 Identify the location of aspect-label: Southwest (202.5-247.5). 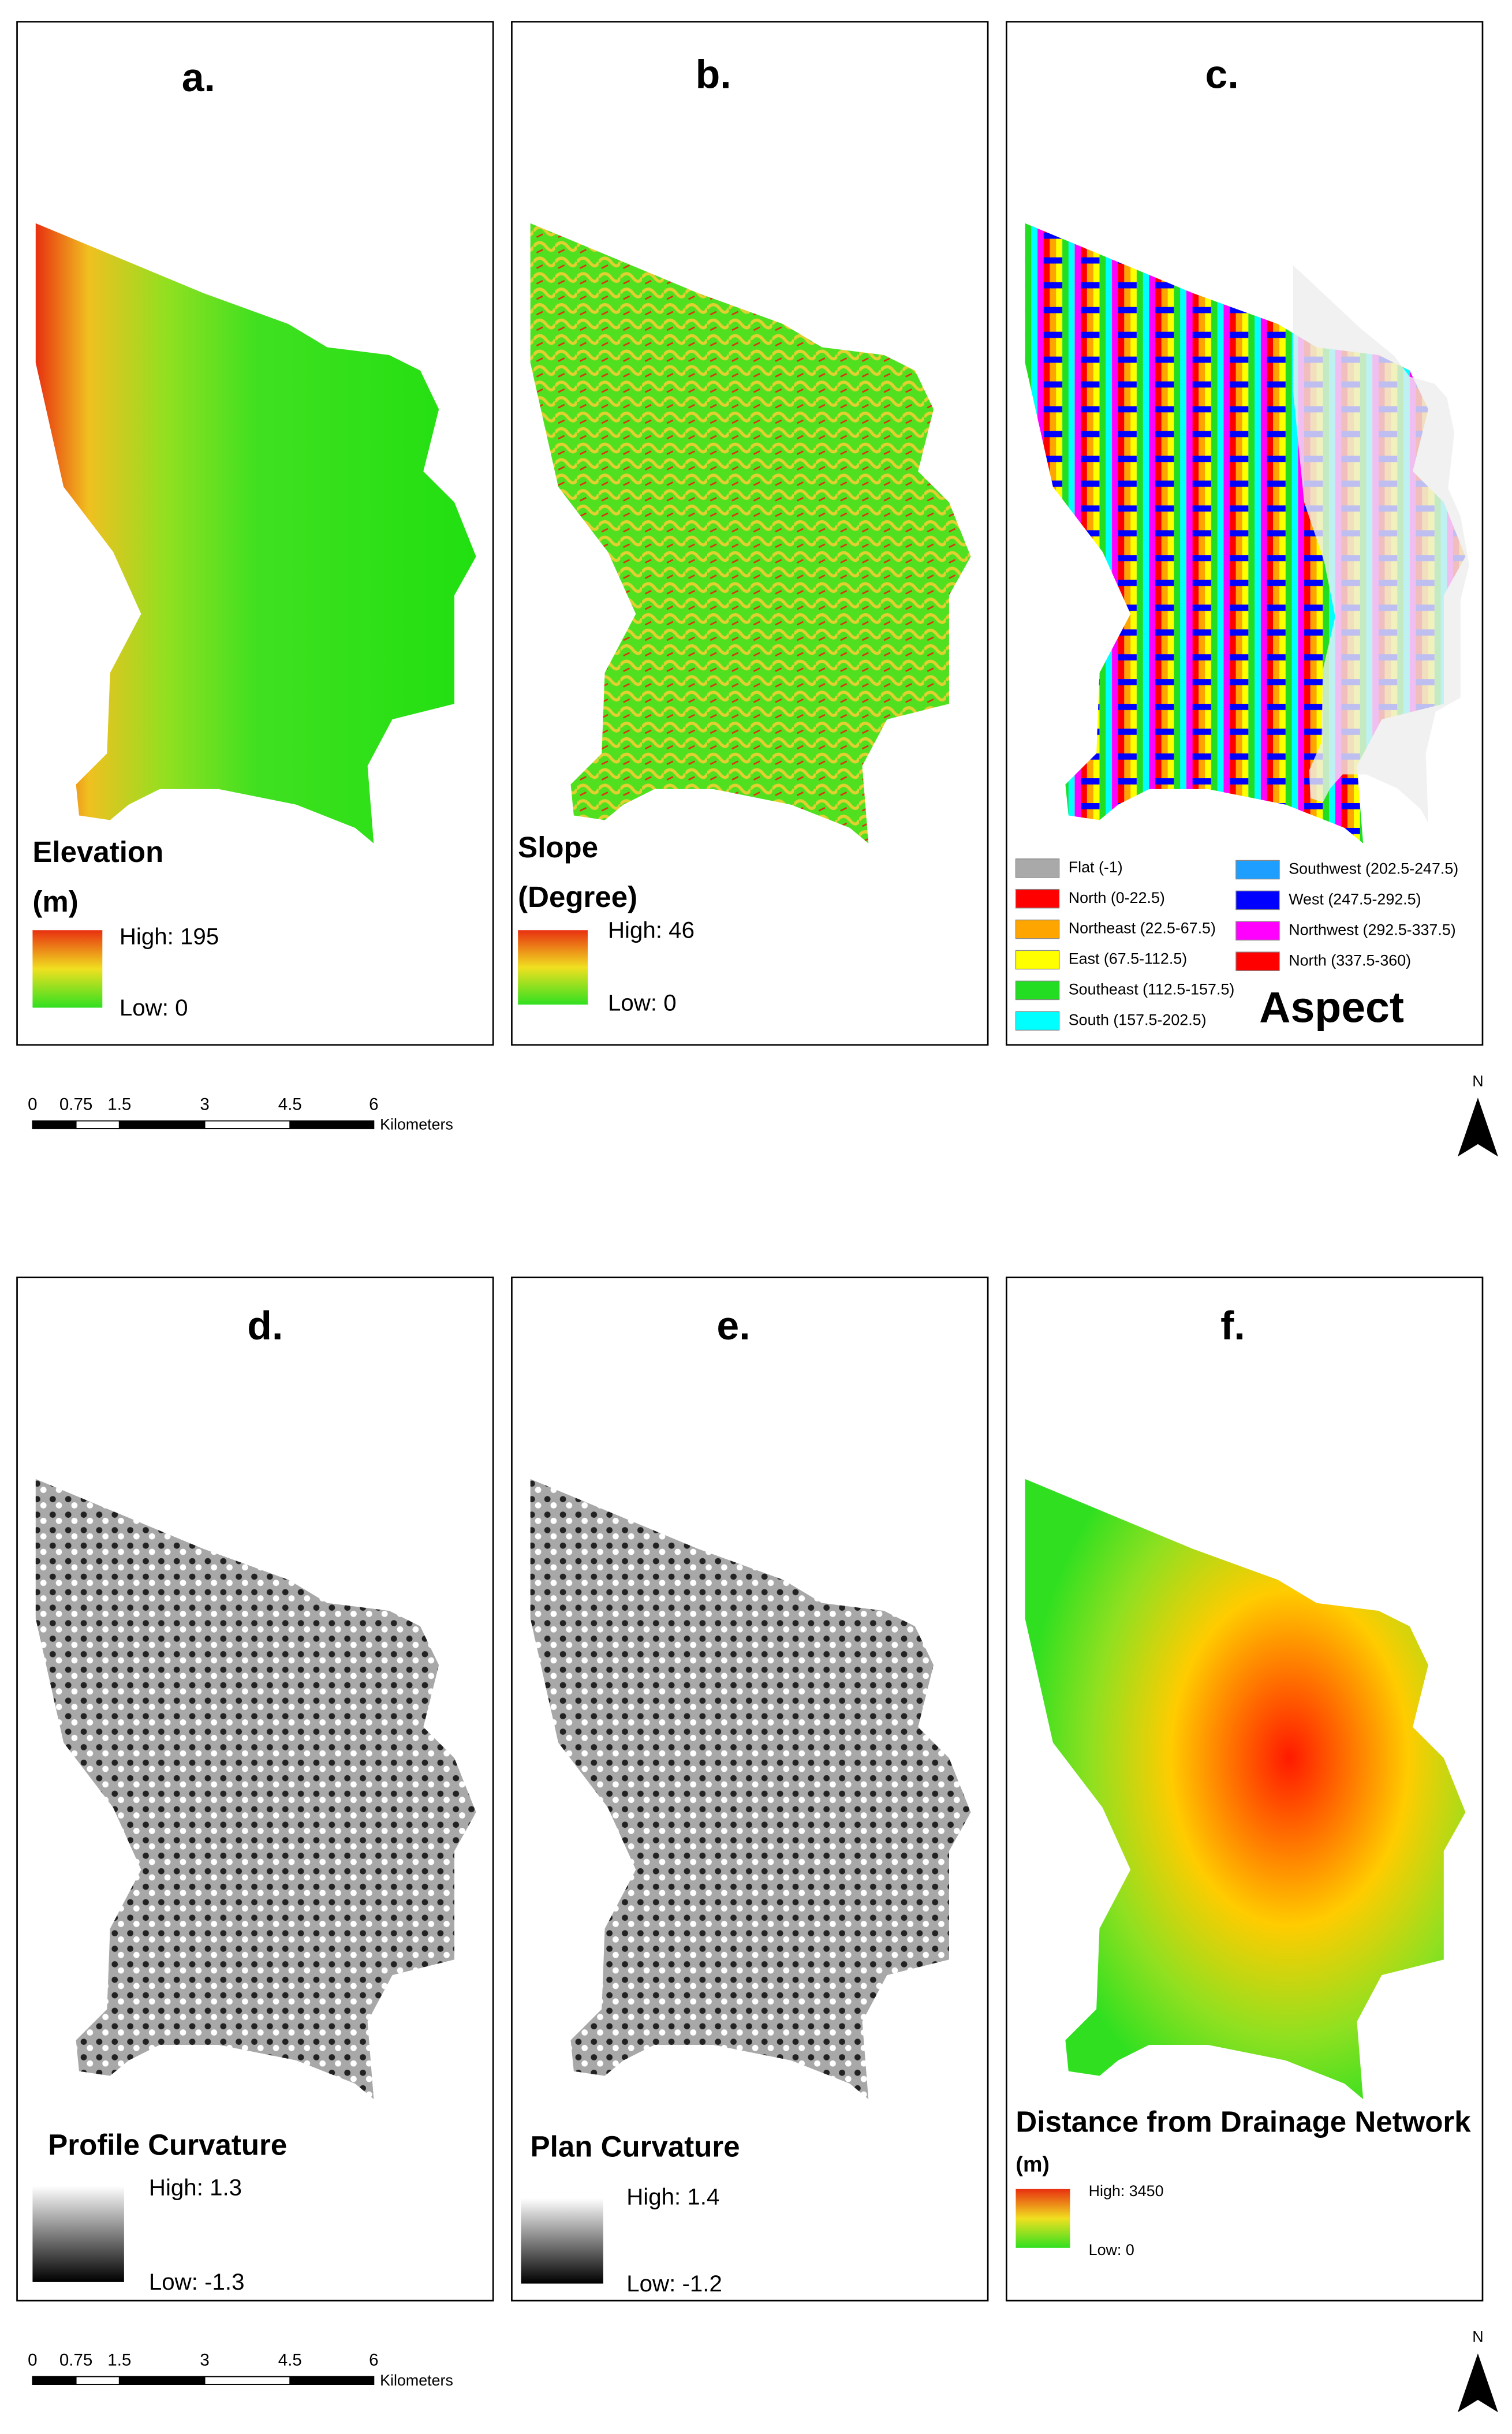
(1373, 869).